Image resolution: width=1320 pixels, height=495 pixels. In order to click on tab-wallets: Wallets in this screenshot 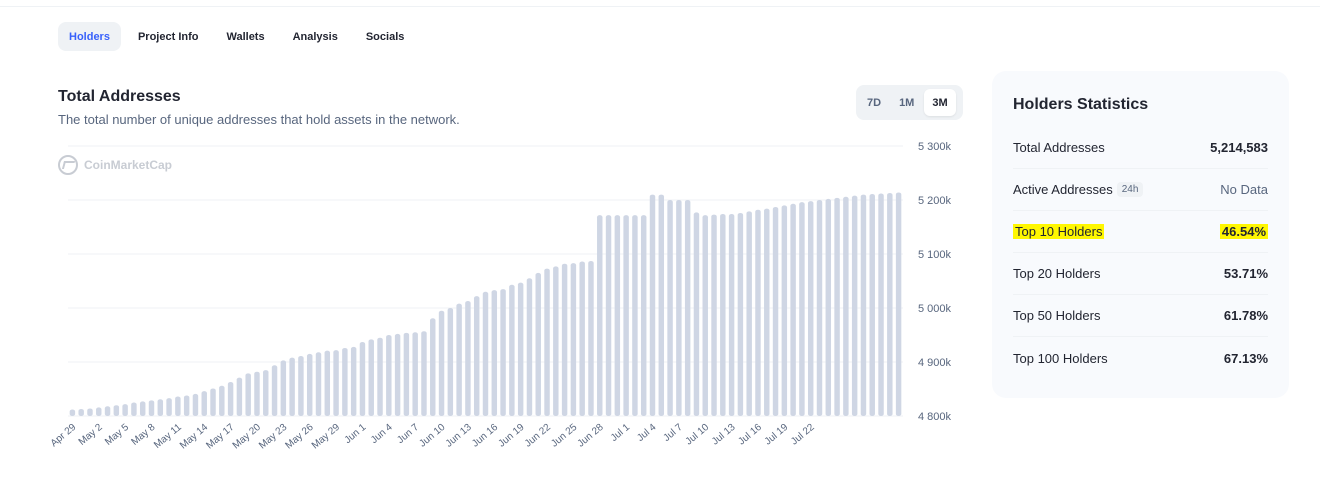, I will do `click(245, 36)`.